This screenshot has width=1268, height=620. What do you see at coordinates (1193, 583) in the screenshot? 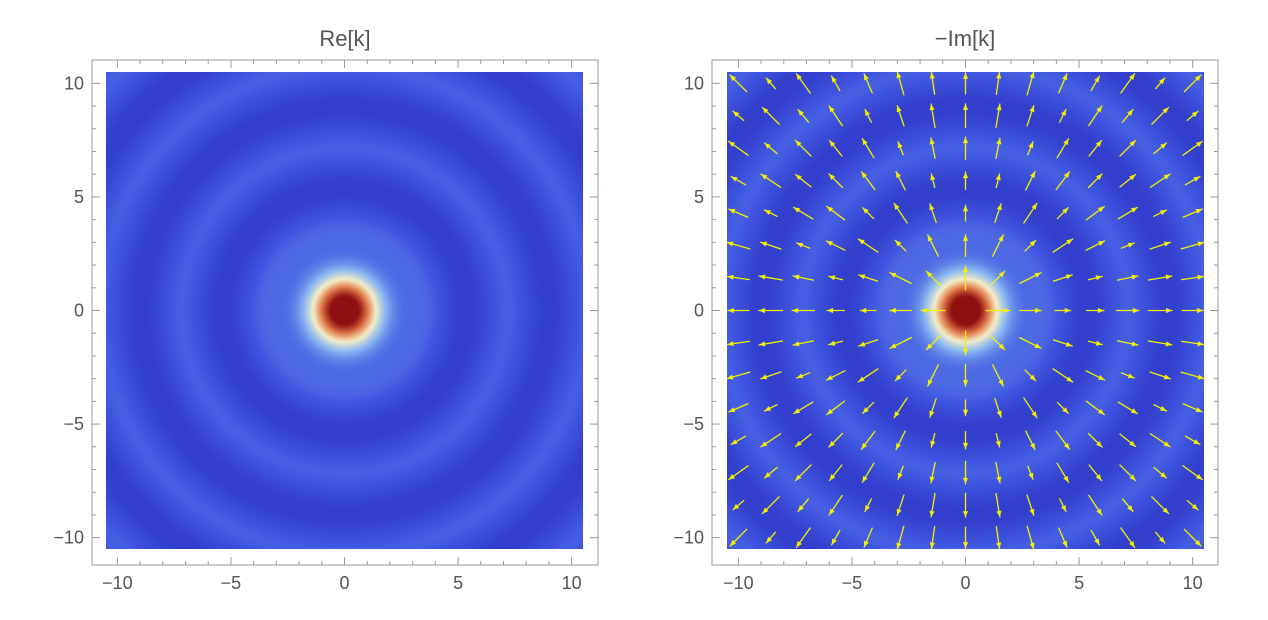
I see `x-tick-label-im-k: 10` at bounding box center [1193, 583].